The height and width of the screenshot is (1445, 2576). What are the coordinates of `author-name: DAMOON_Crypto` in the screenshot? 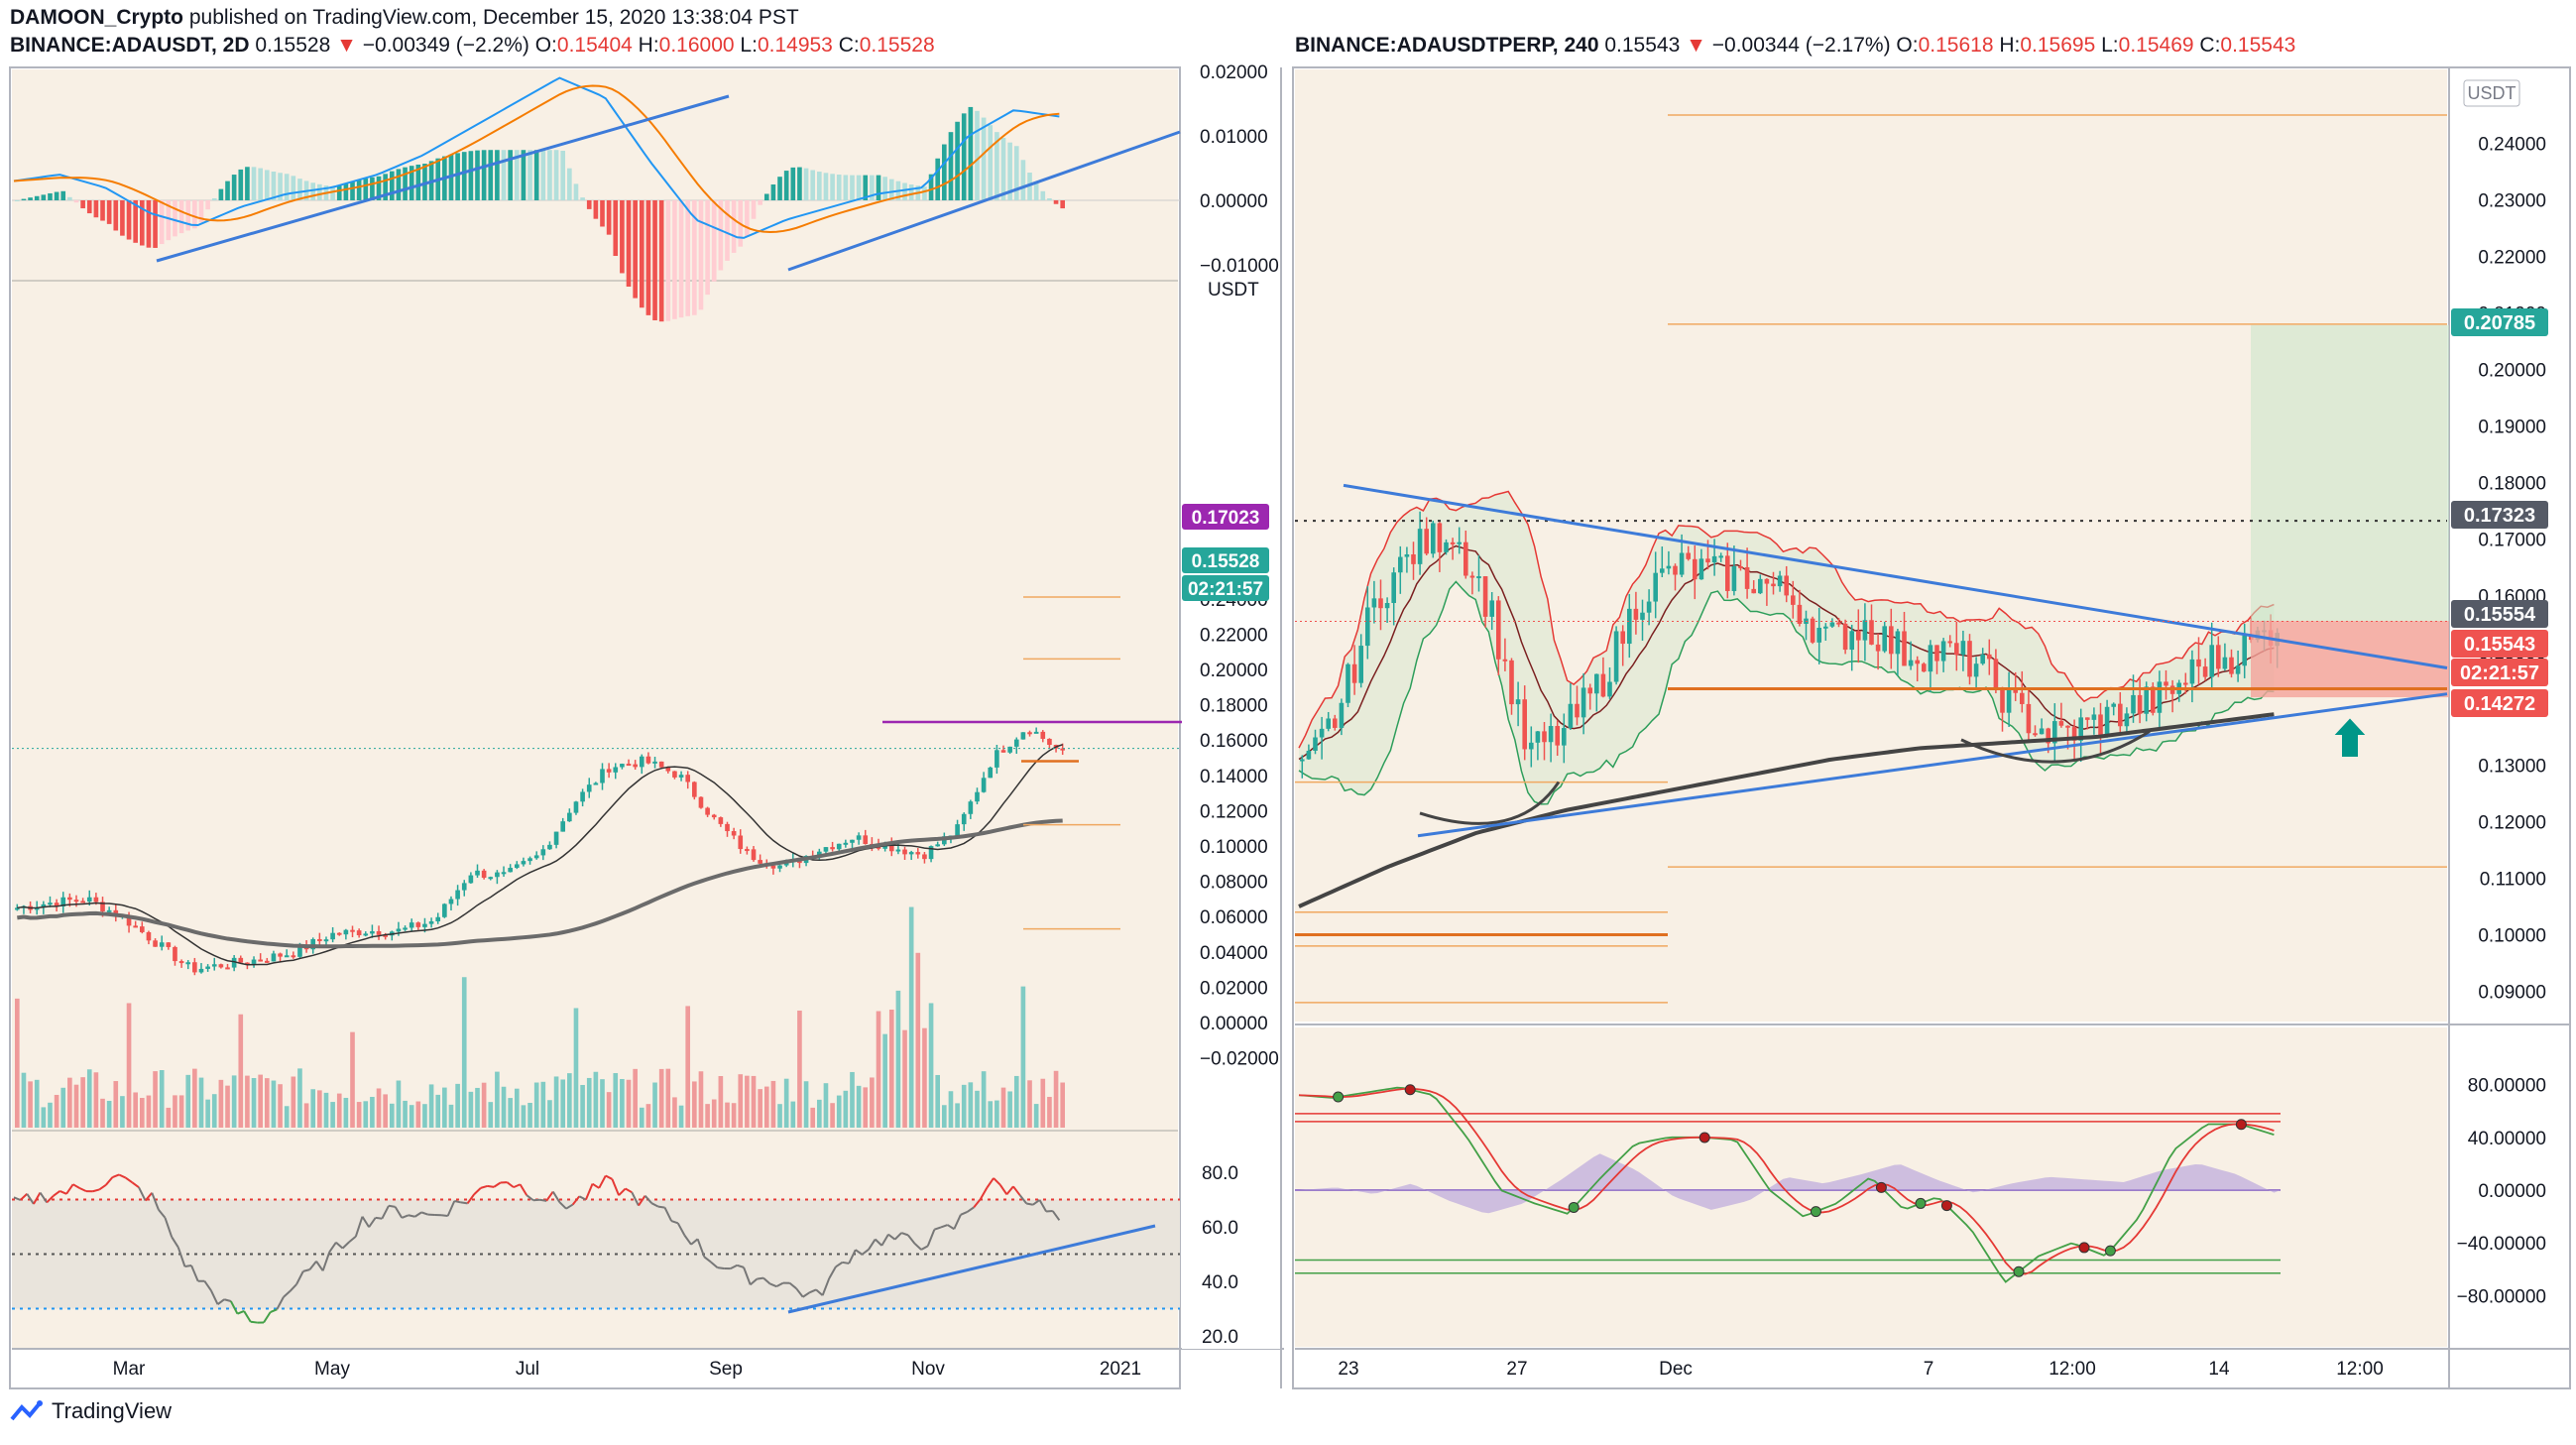 It's located at (97, 17).